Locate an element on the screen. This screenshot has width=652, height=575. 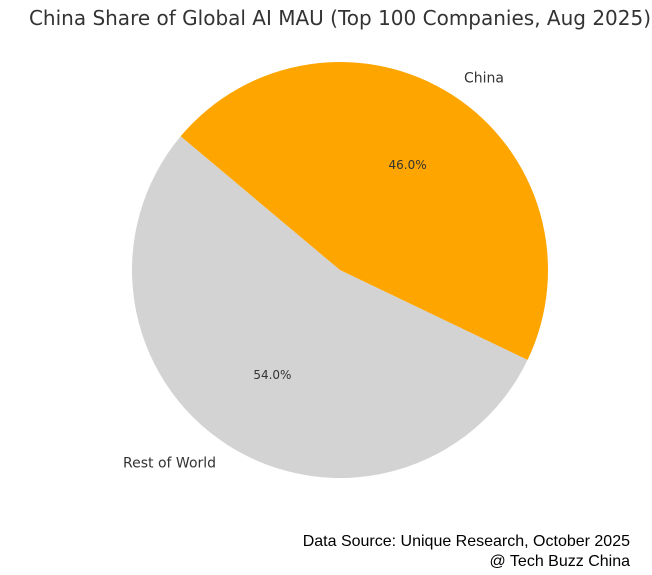
slice-label-rest-of-world: Rest of World is located at coordinates (169, 463).